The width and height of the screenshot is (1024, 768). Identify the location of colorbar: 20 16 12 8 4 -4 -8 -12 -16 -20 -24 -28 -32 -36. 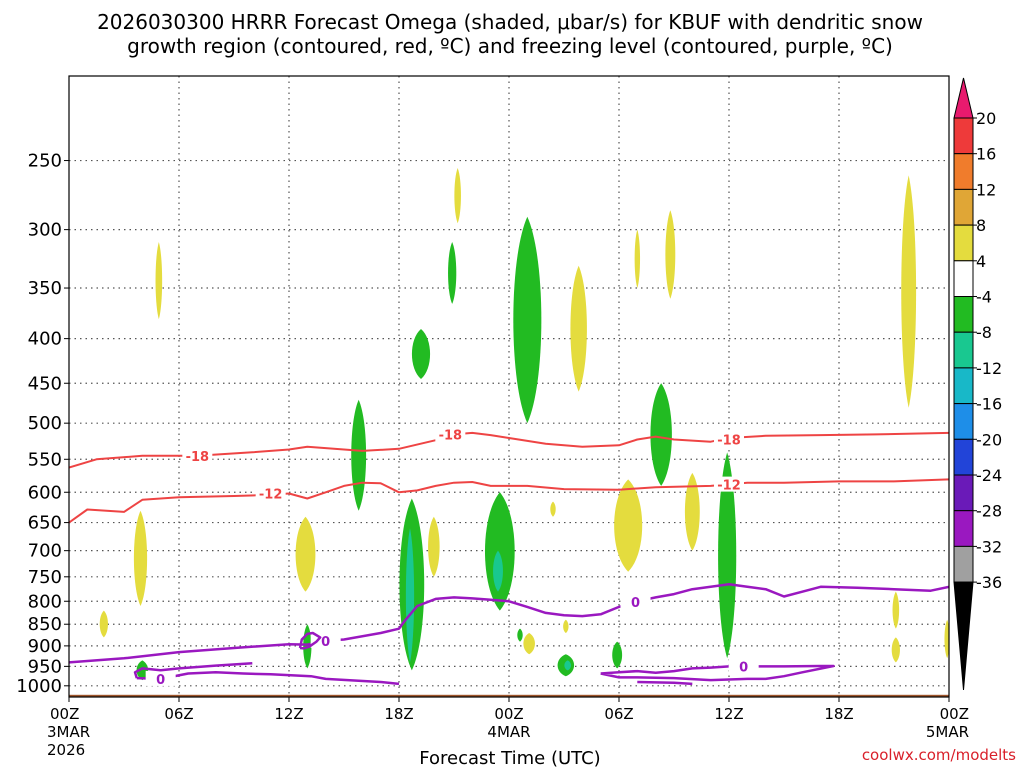
(977, 384).